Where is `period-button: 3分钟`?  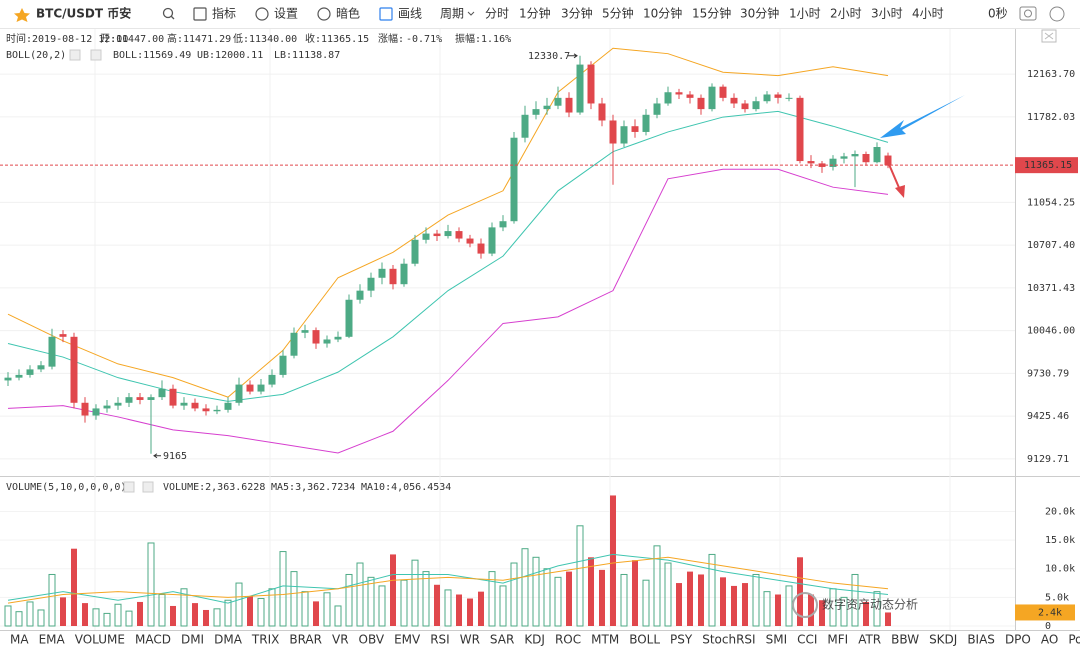 period-button: 3分钟 is located at coordinates (577, 13).